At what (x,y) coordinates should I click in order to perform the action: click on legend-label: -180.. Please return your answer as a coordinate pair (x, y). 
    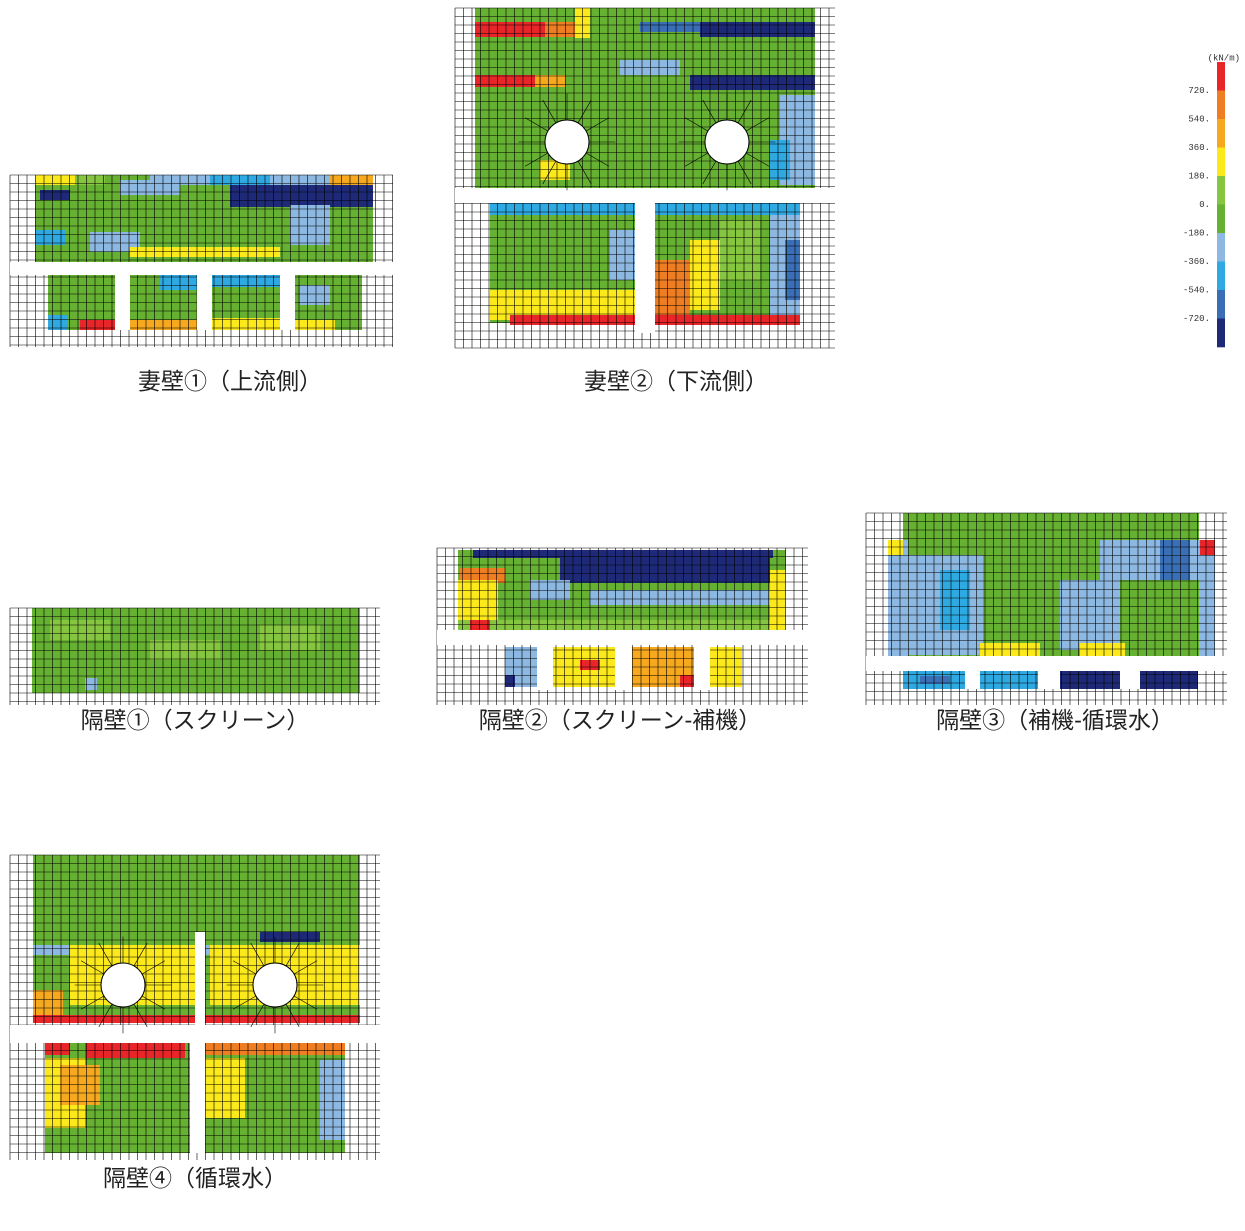
    Looking at the image, I should click on (1196, 233).